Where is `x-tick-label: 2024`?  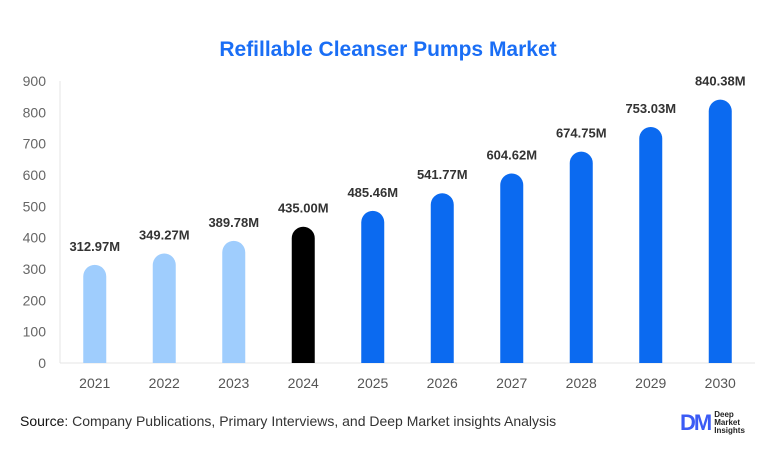 x-tick-label: 2024 is located at coordinates (303, 383).